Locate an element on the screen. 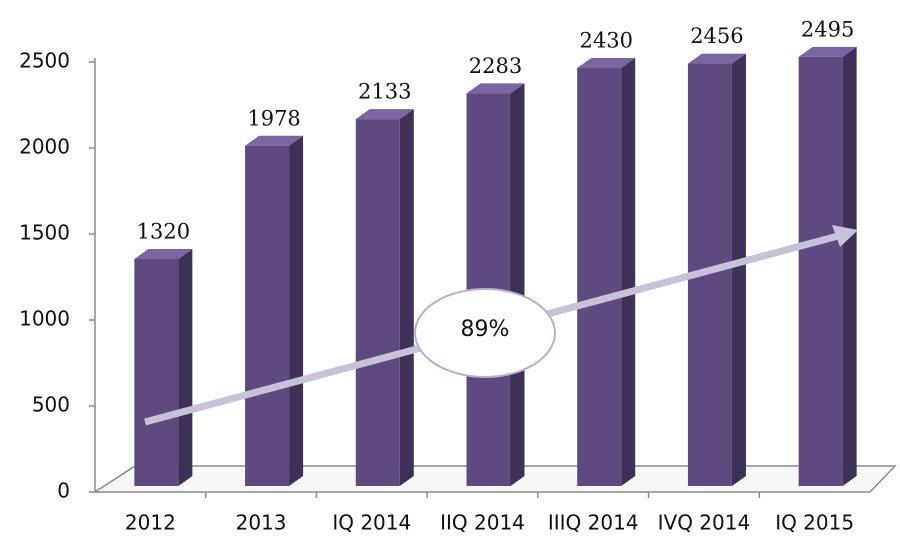 This screenshot has width=900, height=538. value-label: 2283 is located at coordinates (495, 66).